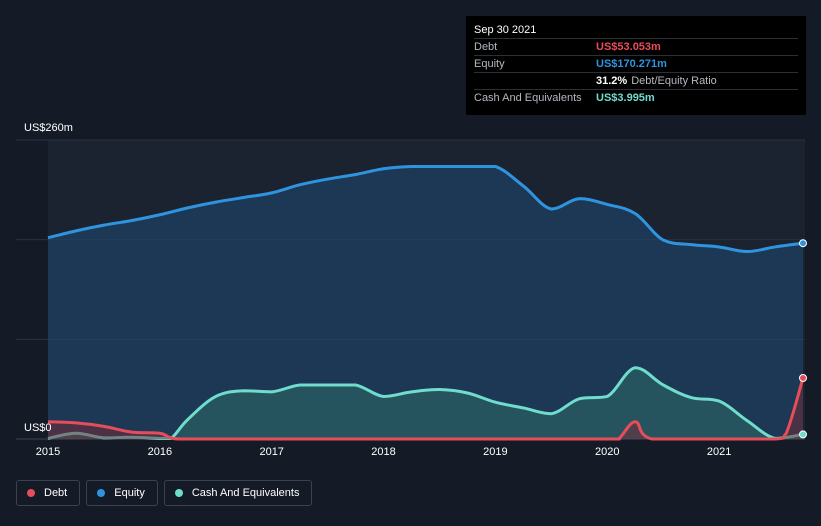 The height and width of the screenshot is (526, 821). Describe the element at coordinates (631, 64) in the screenshot. I see `tooltip-equity-value: US$170.271m` at that location.